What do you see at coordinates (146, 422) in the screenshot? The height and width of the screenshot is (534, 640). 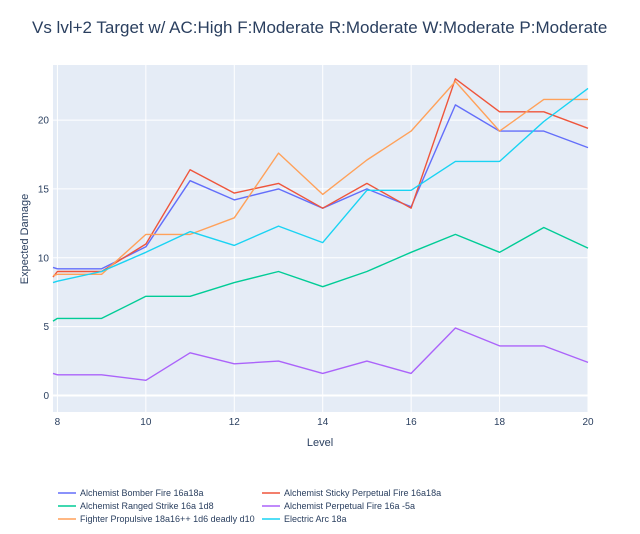 I see `x-tick-label: 10` at bounding box center [146, 422].